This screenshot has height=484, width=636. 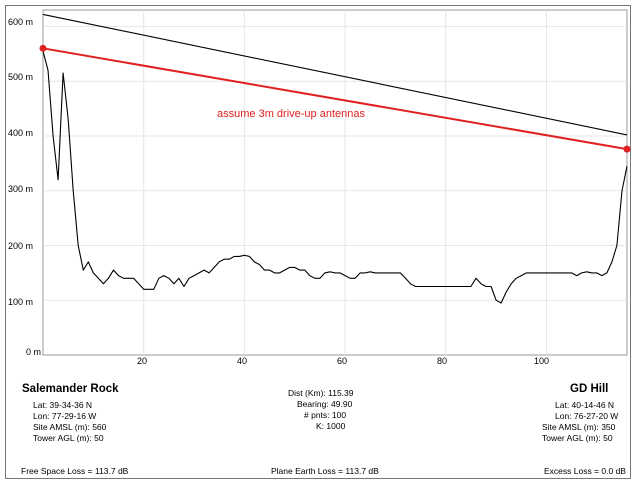 I want to click on excess-loss: Excess Loss = 0.0 dB, so click(x=585, y=471).